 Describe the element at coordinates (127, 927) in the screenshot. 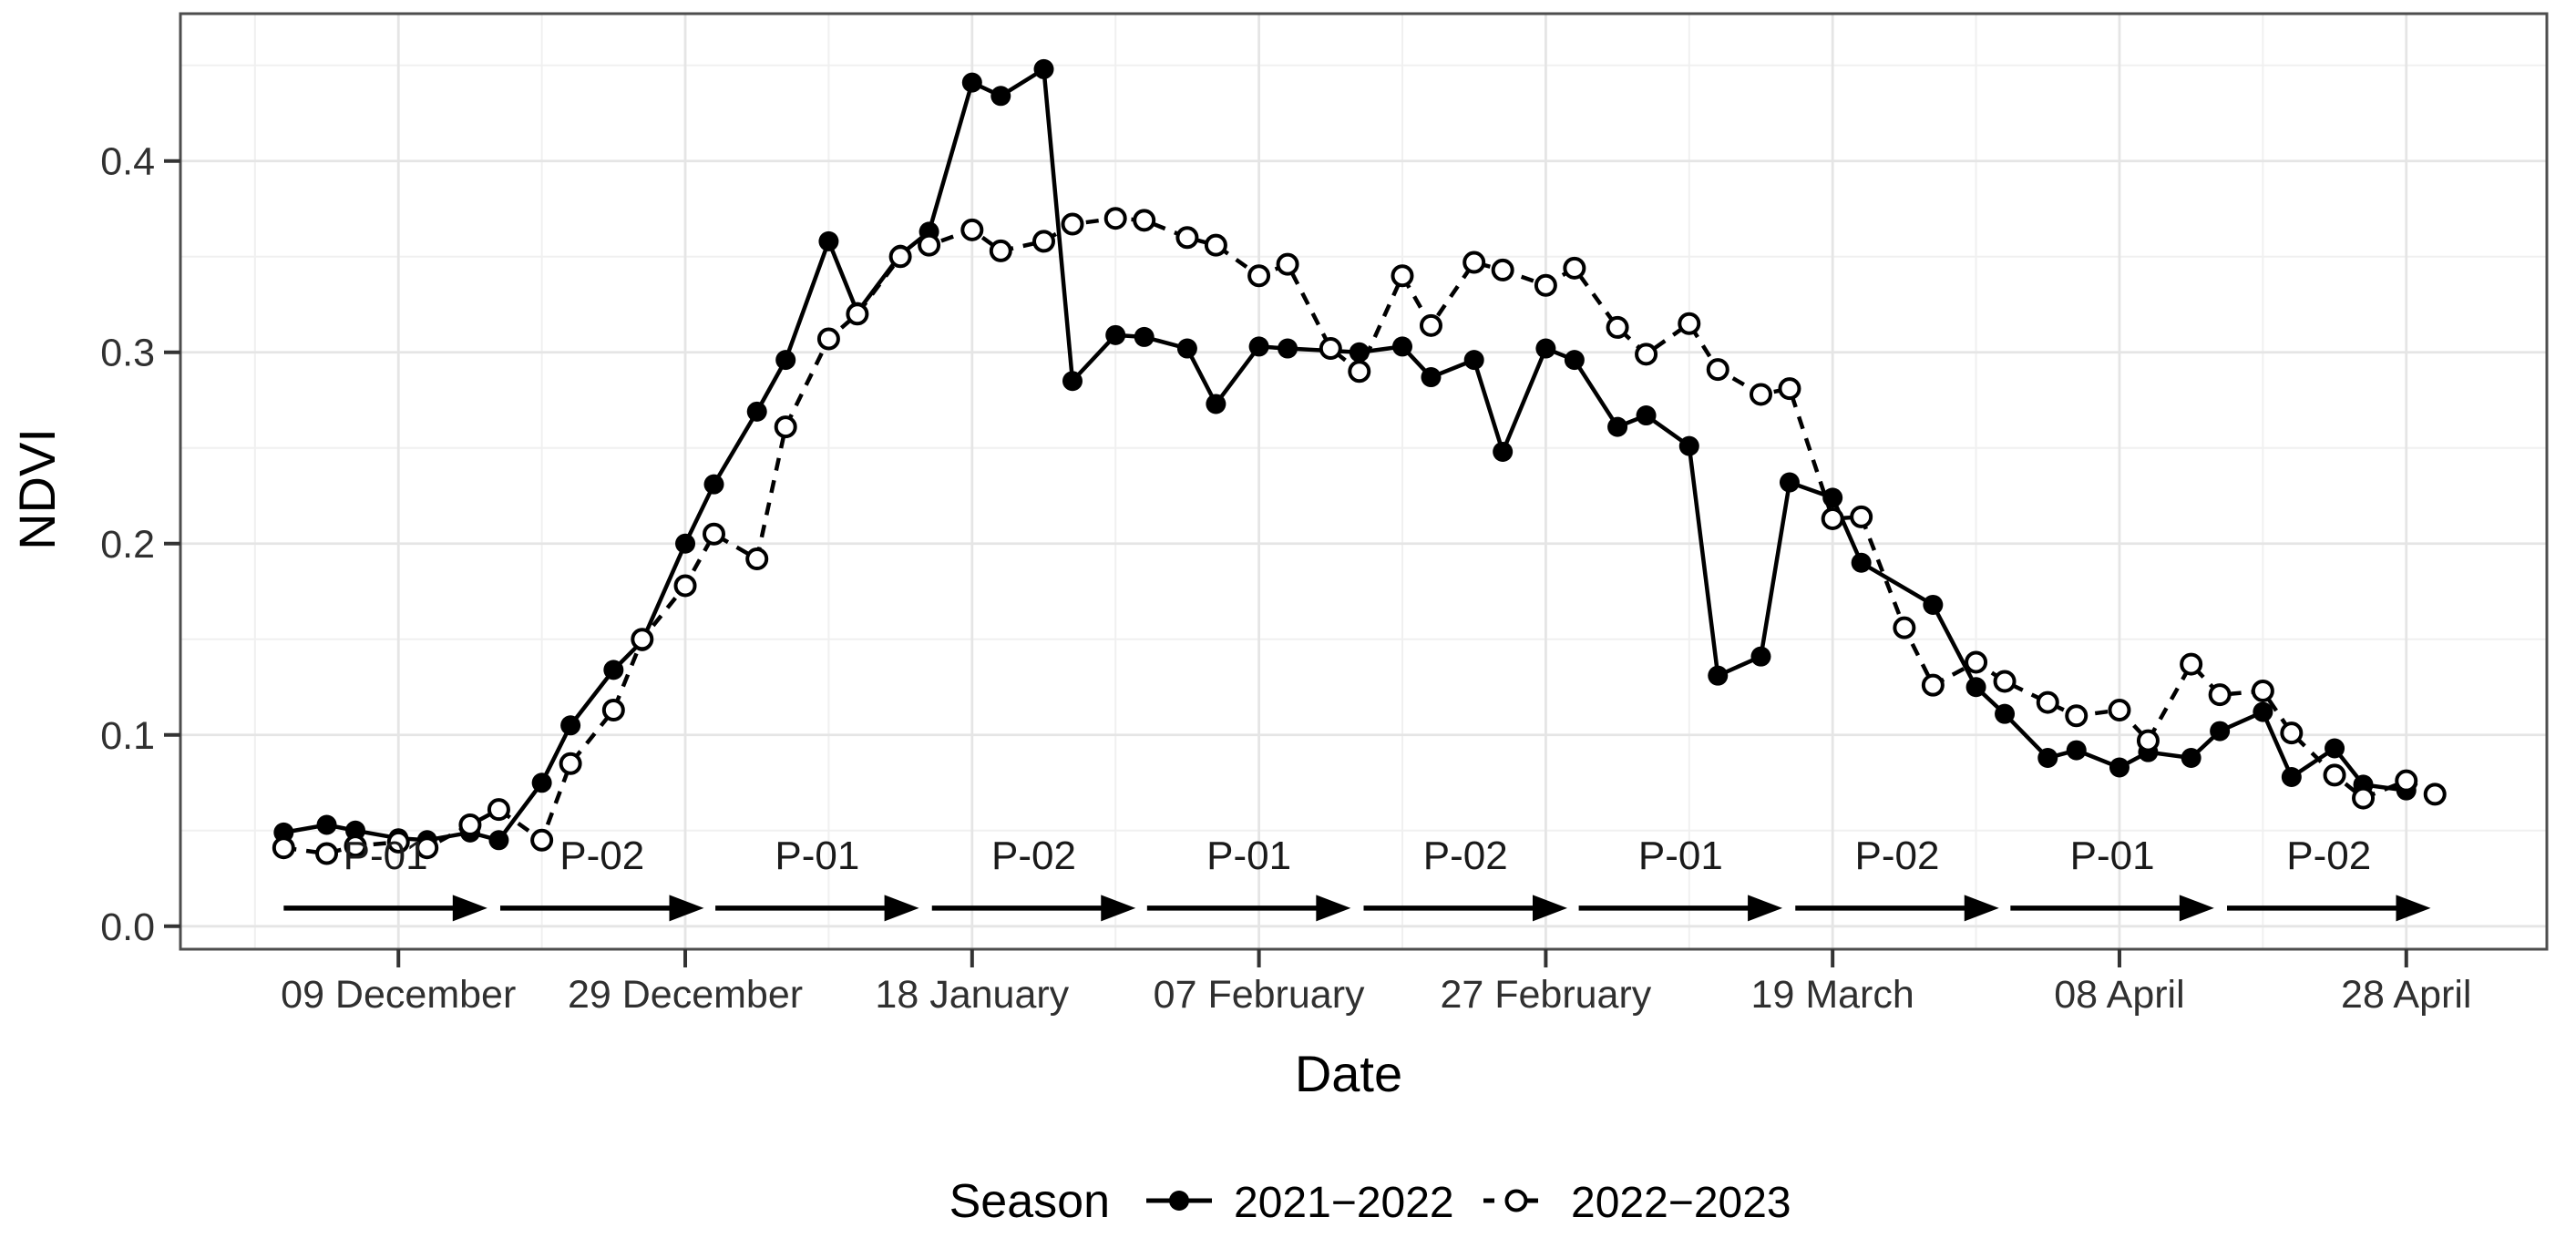

I see `y-tick-label: 0.0` at that location.